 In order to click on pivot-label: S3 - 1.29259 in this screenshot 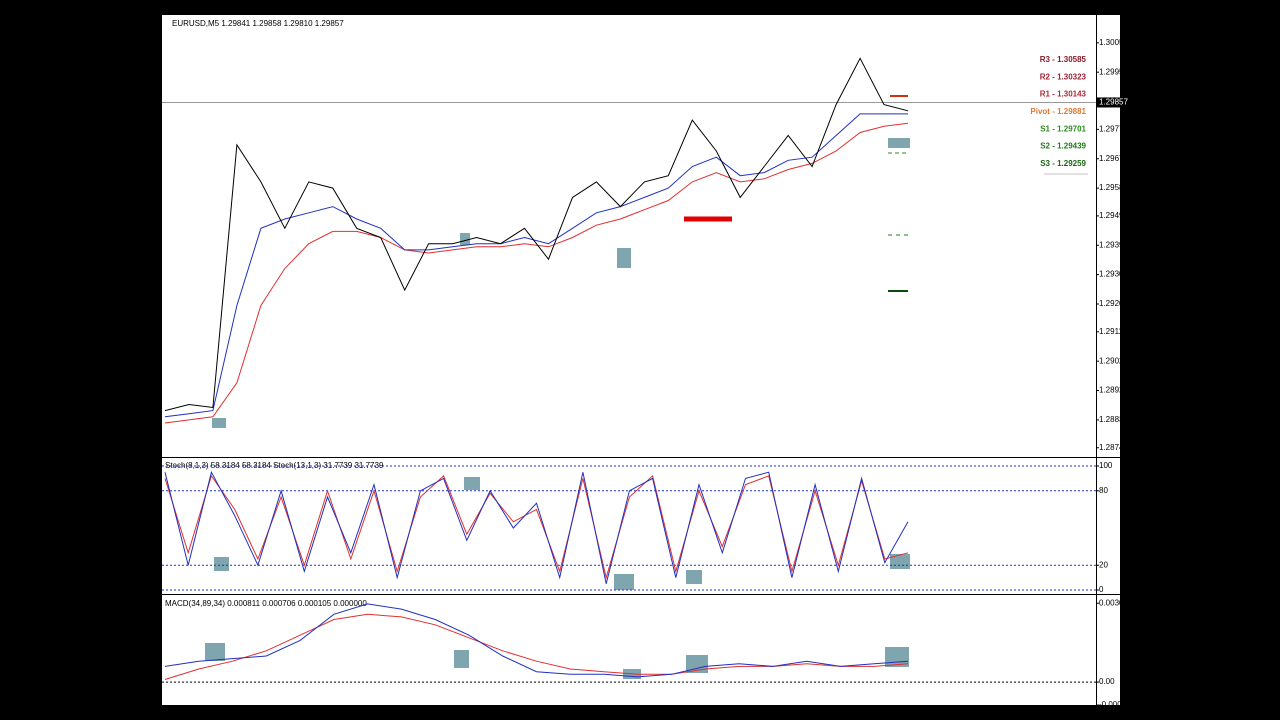, I will do `click(1063, 163)`.